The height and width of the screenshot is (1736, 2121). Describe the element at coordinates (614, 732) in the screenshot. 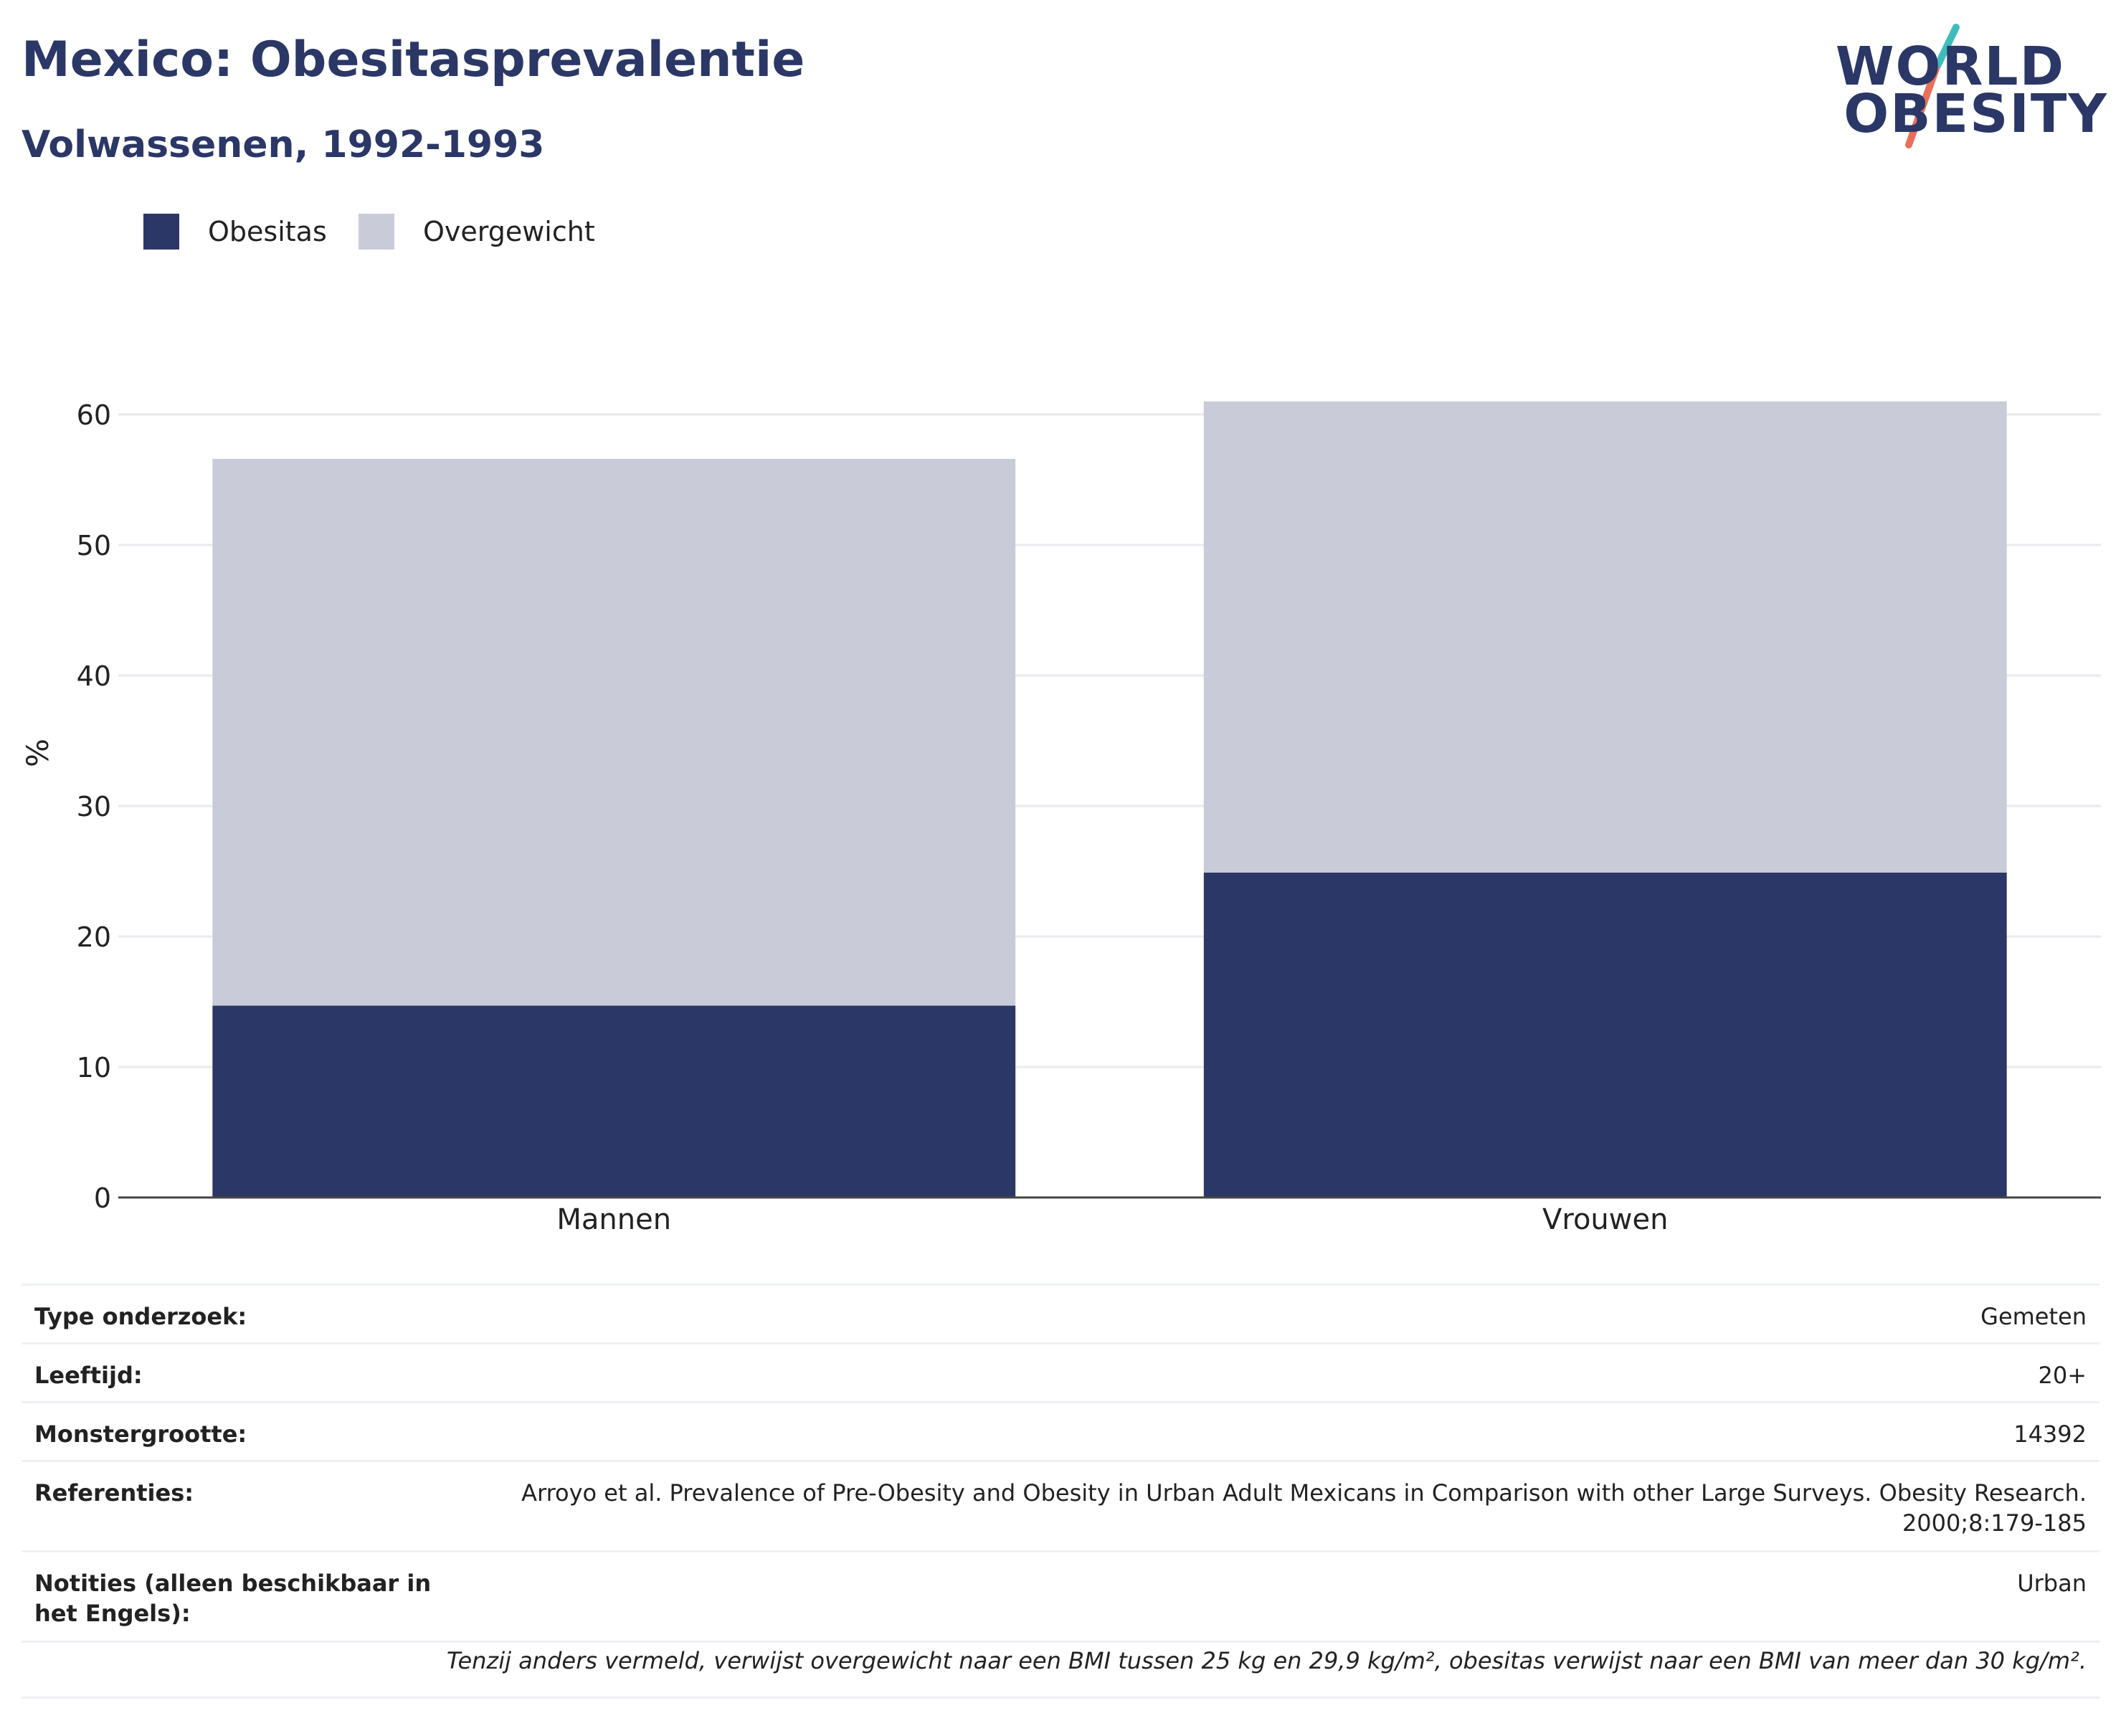

I see `bar-mannen-overgewicht` at that location.